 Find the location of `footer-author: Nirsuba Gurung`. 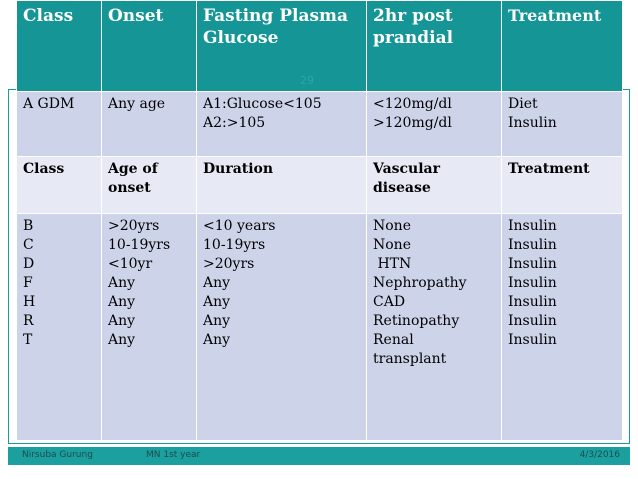

footer-author: Nirsuba Gurung is located at coordinates (57, 455).